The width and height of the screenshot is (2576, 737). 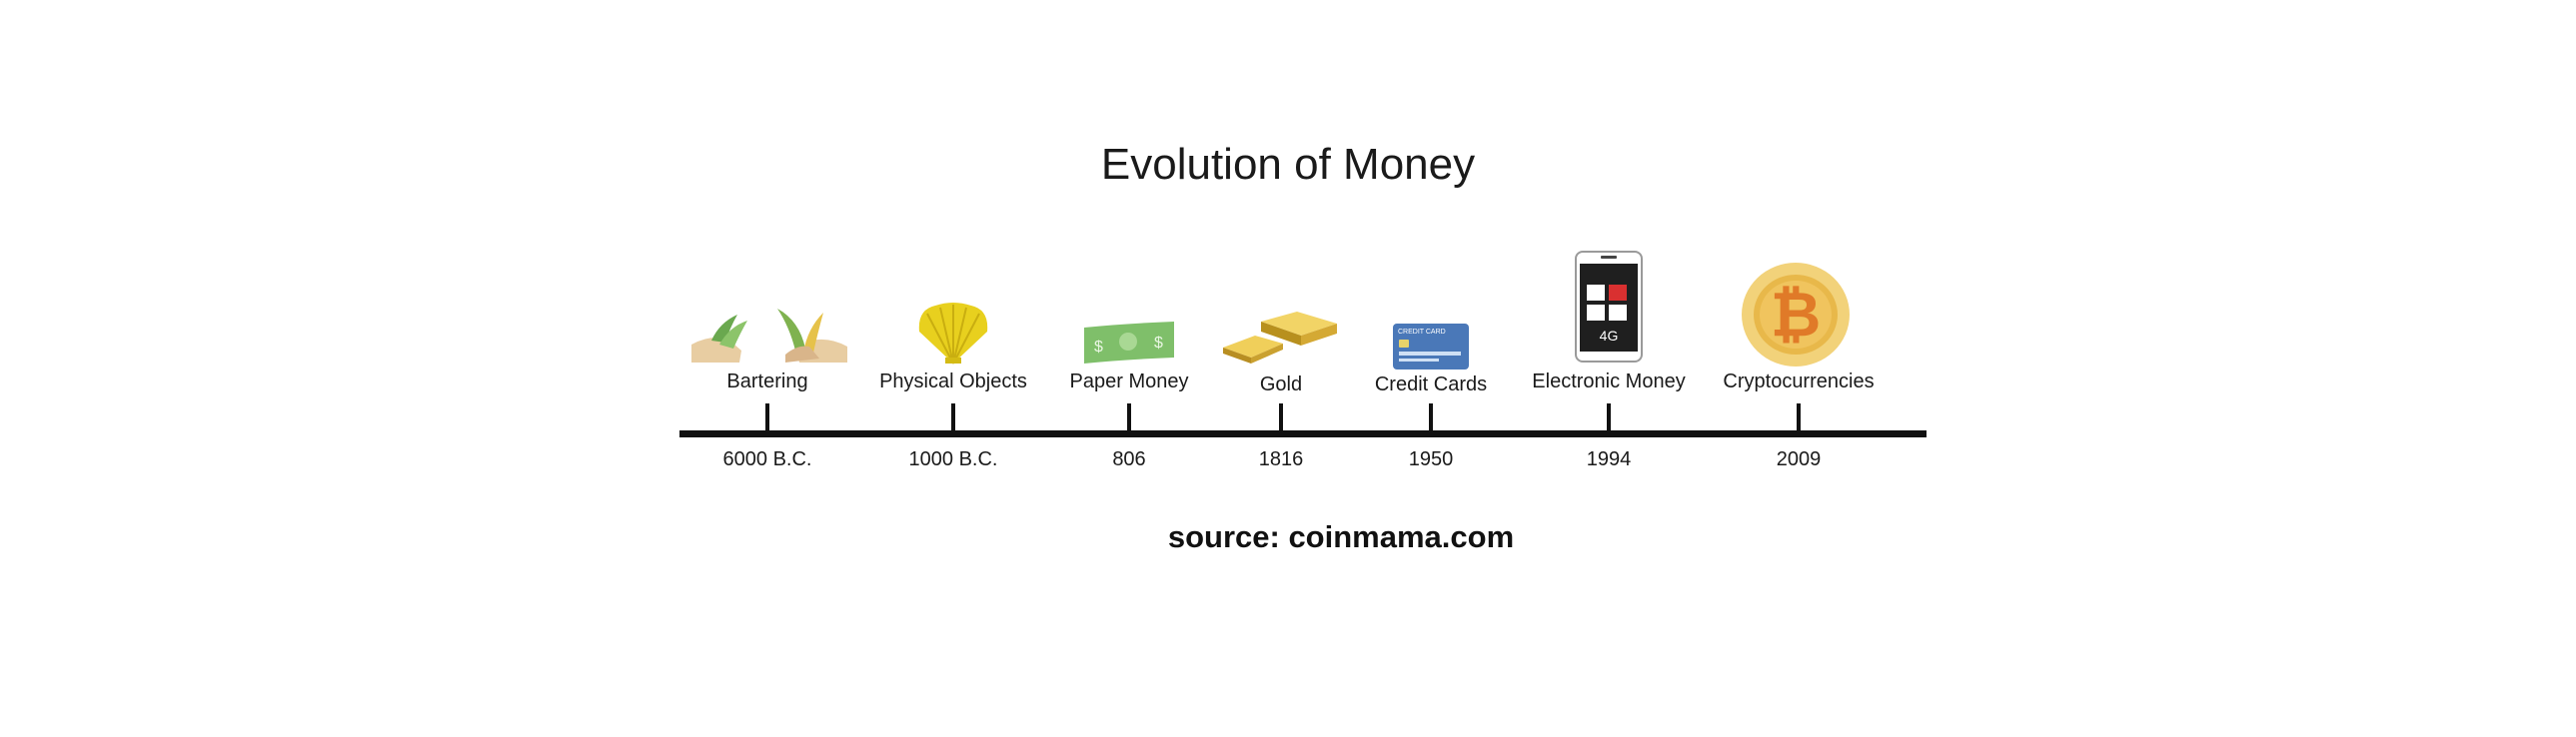 I want to click on smartphone-icon: 4G, so click(x=1609, y=307).